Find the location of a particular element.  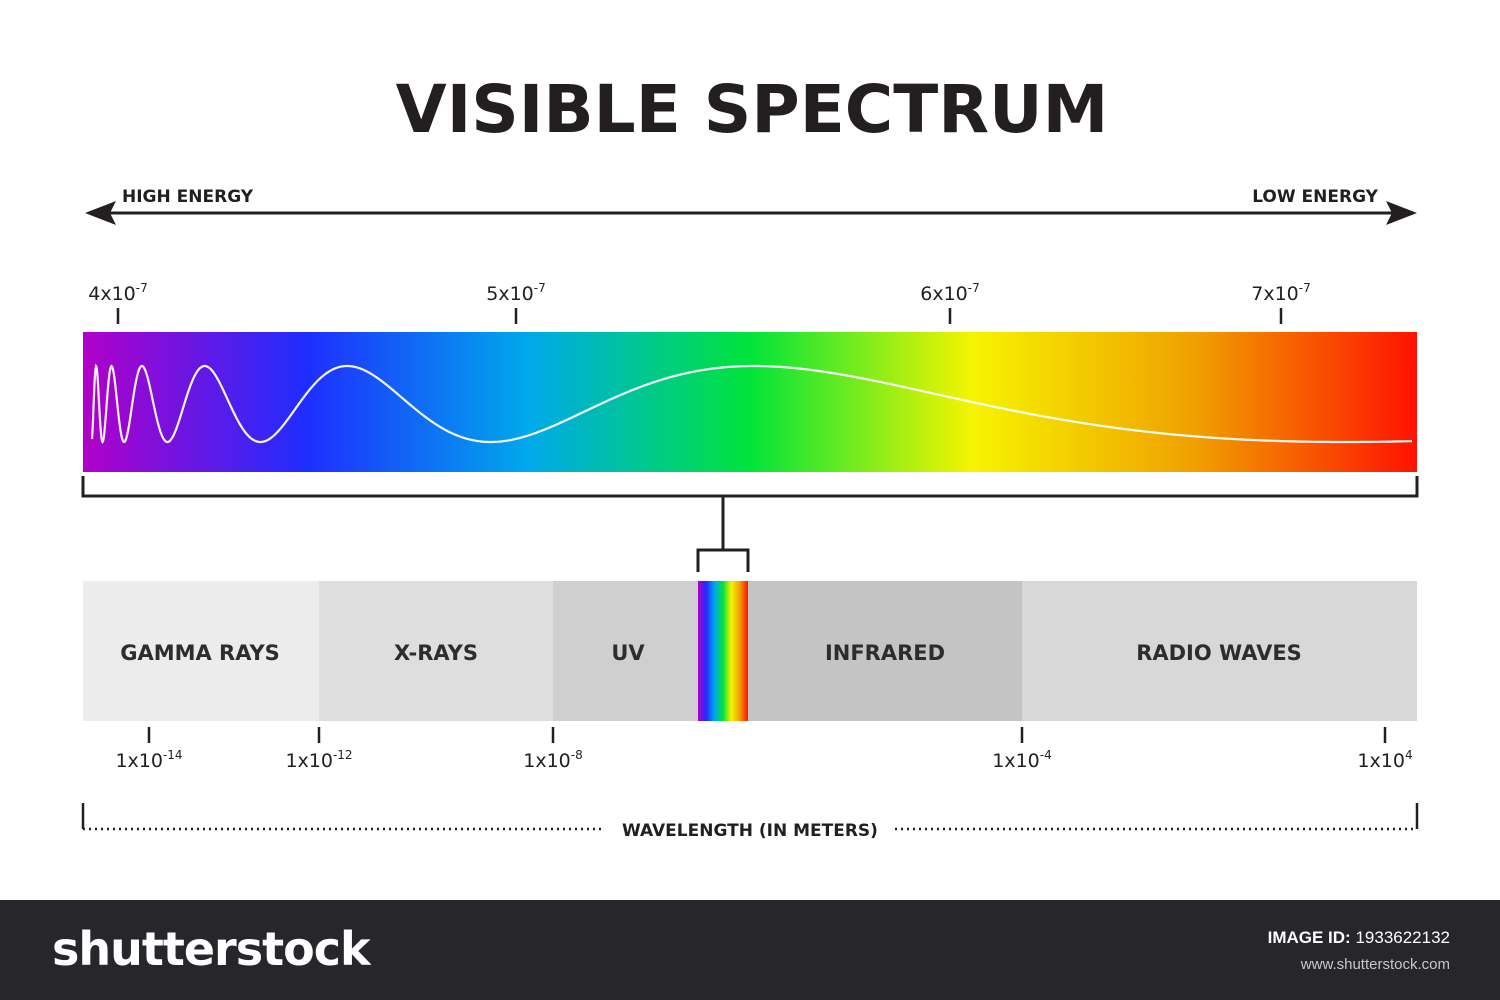

visible-tick-7e-7: 7x10-7 is located at coordinates (1281, 302).